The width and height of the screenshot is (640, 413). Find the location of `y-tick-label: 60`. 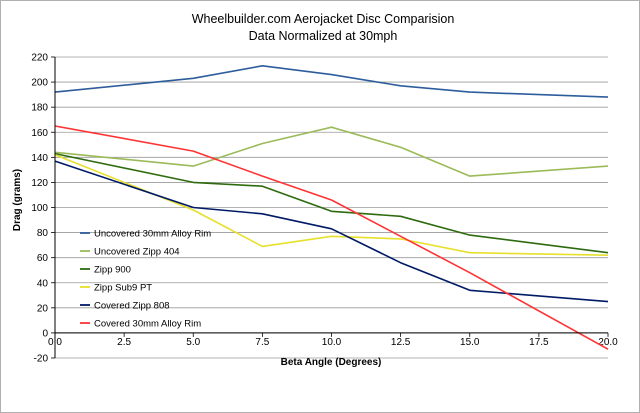

y-tick-label: 60 is located at coordinates (43, 258).